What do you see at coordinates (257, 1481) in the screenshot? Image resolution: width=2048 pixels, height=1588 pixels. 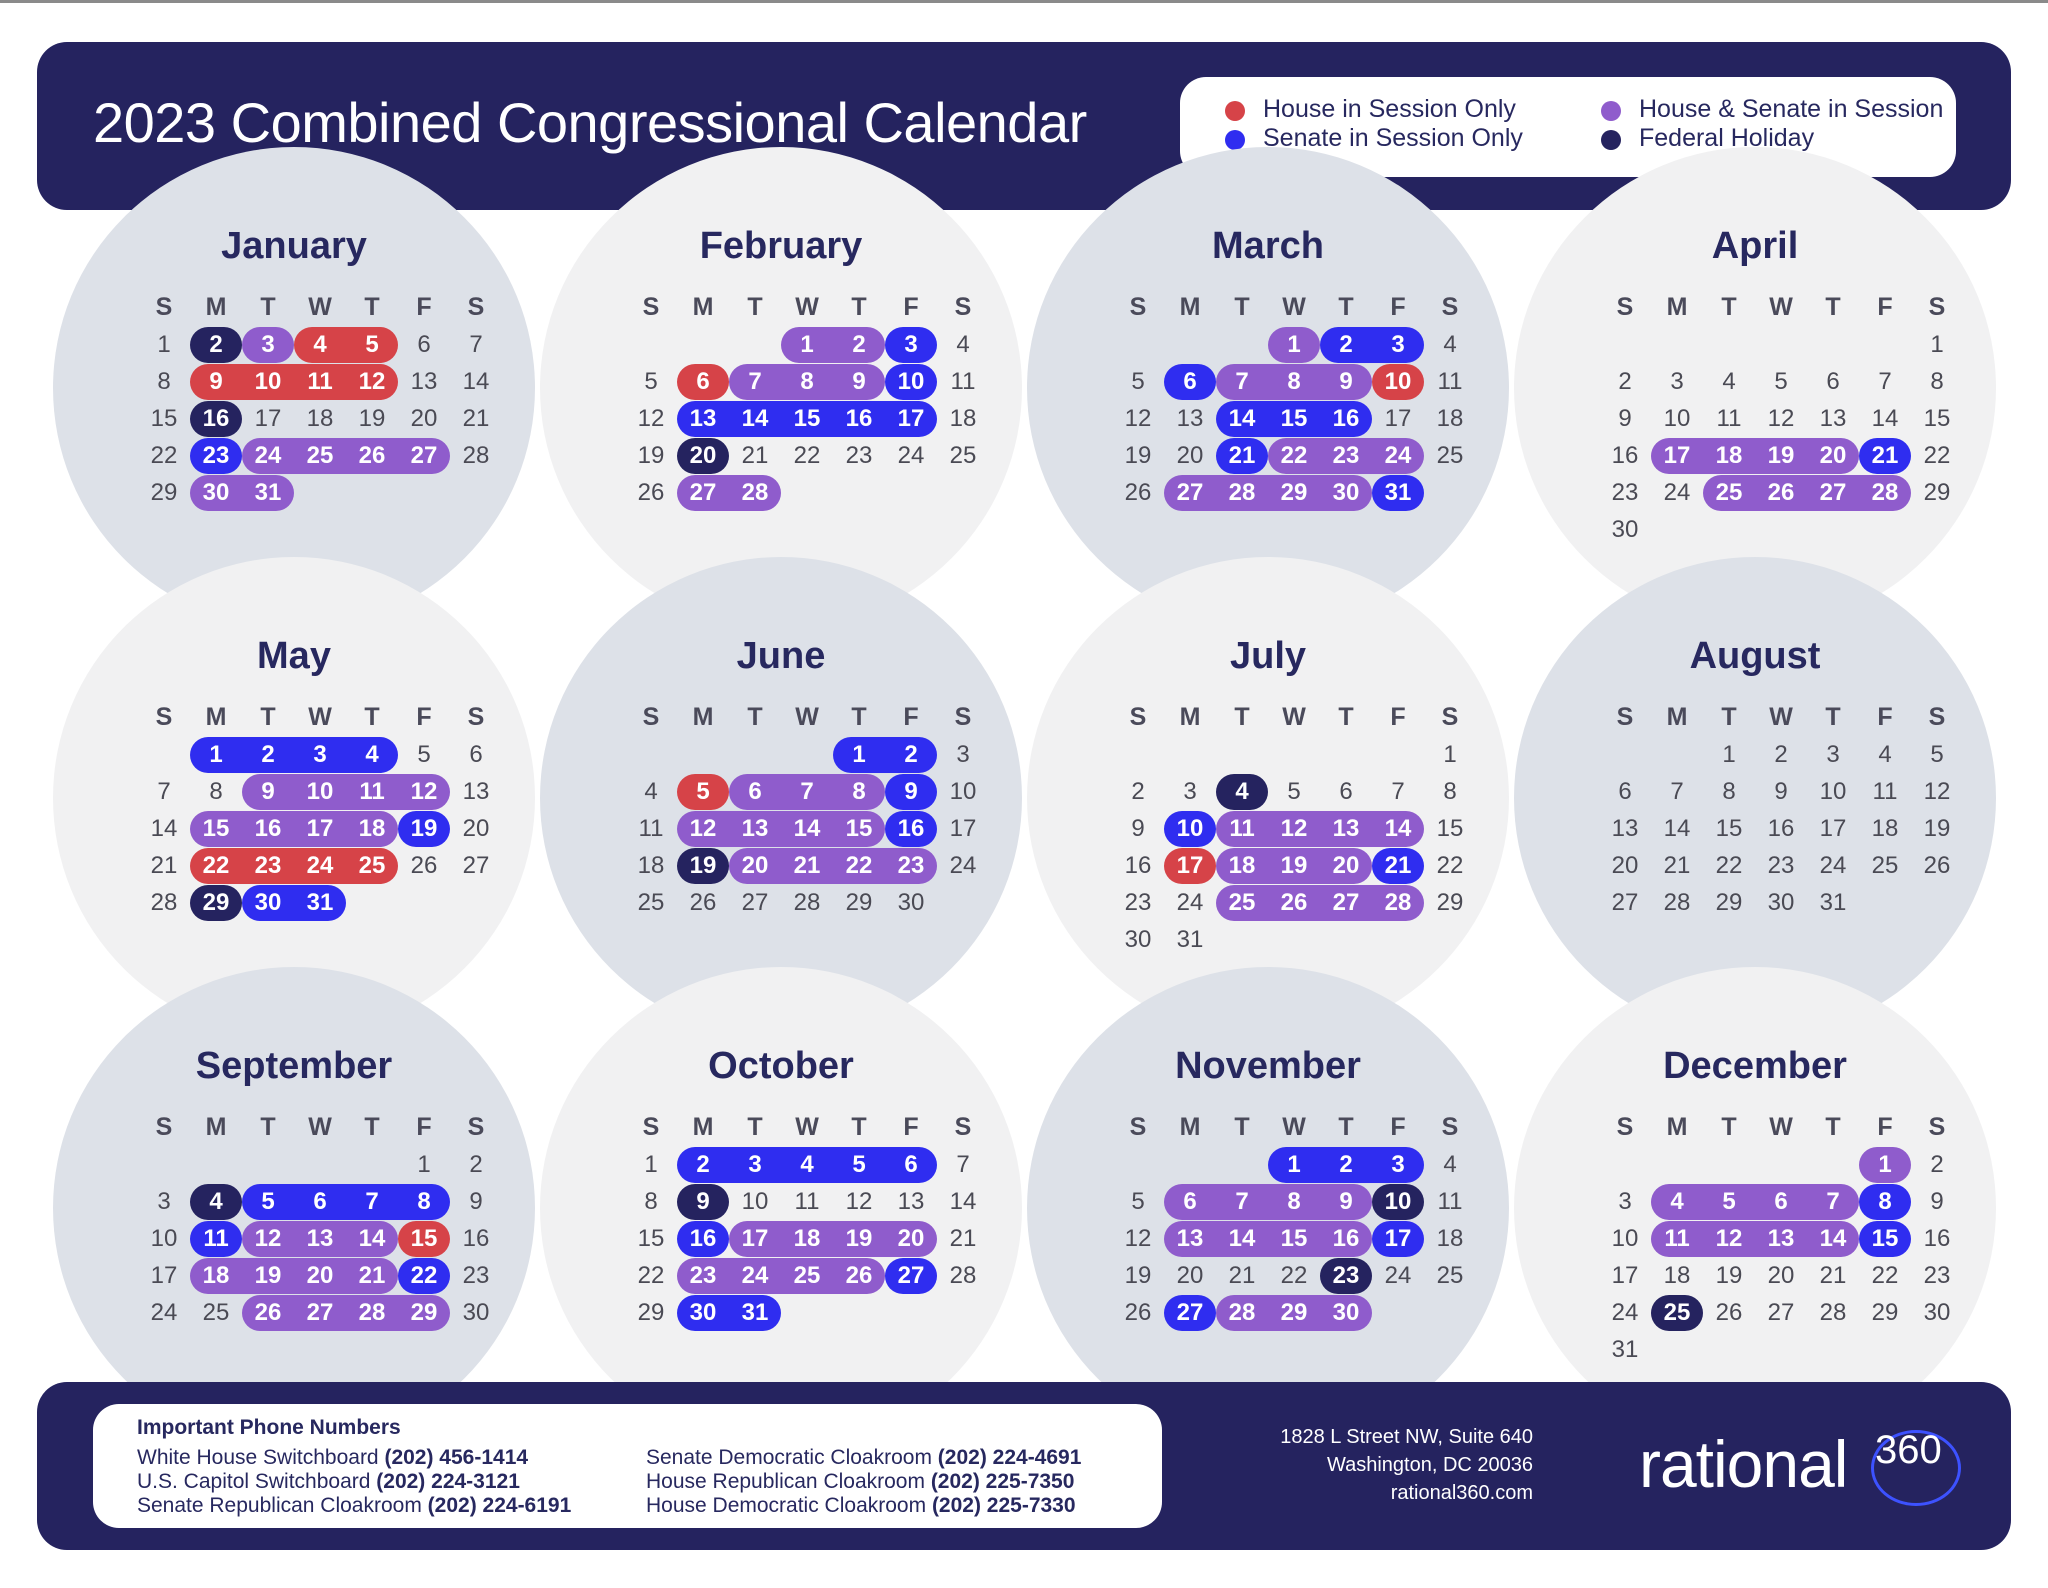 I see `phone-label: U.S. Capitol Switchboard` at bounding box center [257, 1481].